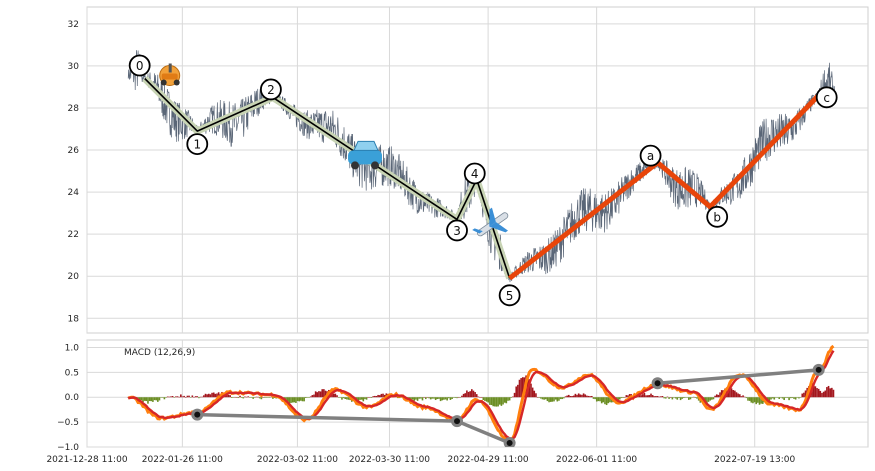 This screenshot has height=471, width=875. What do you see at coordinates (139, 65) in the screenshot?
I see `wave-label-0: 0` at bounding box center [139, 65].